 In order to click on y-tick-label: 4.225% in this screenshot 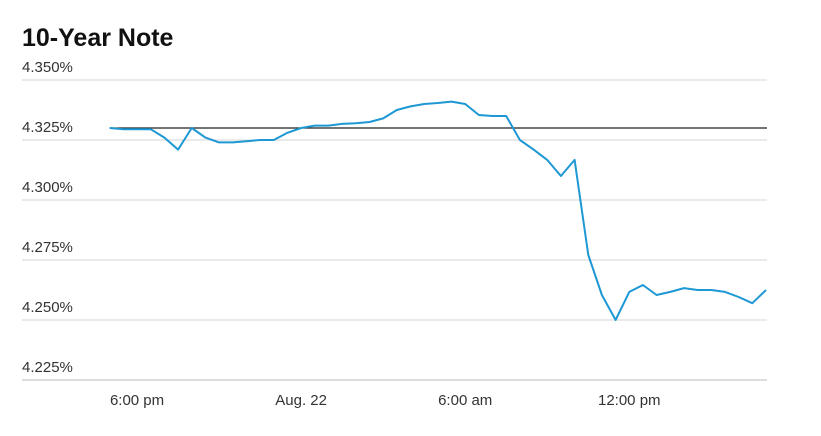, I will do `click(47, 367)`.